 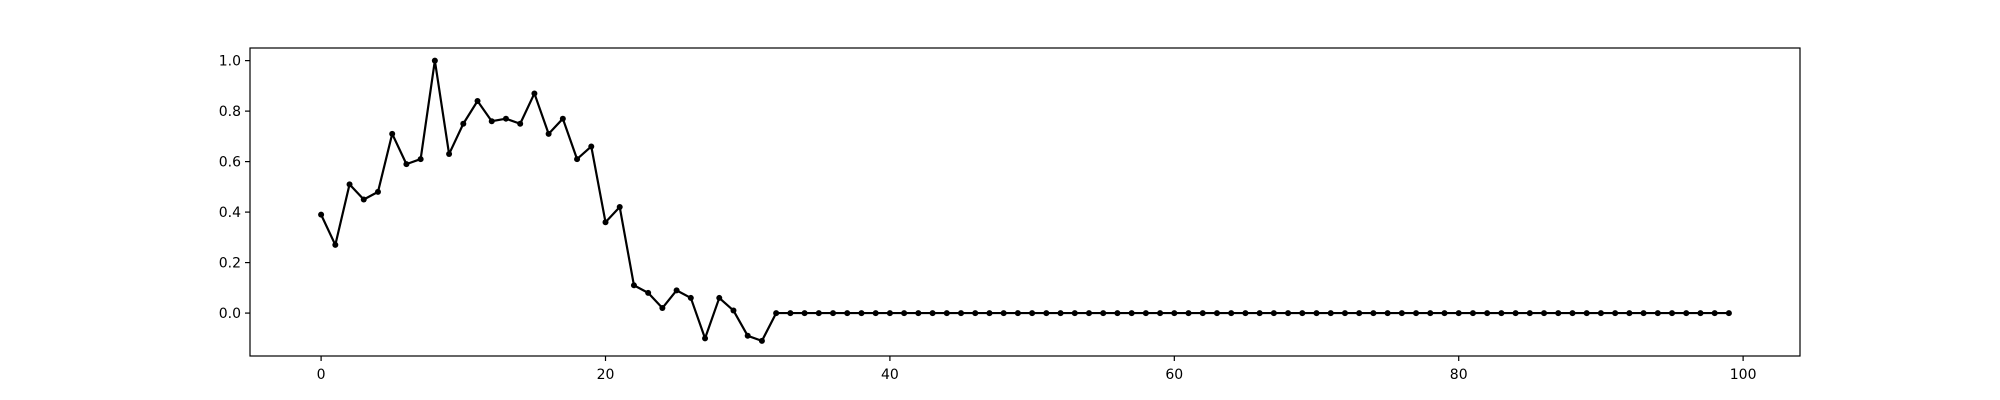 What do you see at coordinates (230, 314) in the screenshot?
I see `y-tick-label: 0.0` at bounding box center [230, 314].